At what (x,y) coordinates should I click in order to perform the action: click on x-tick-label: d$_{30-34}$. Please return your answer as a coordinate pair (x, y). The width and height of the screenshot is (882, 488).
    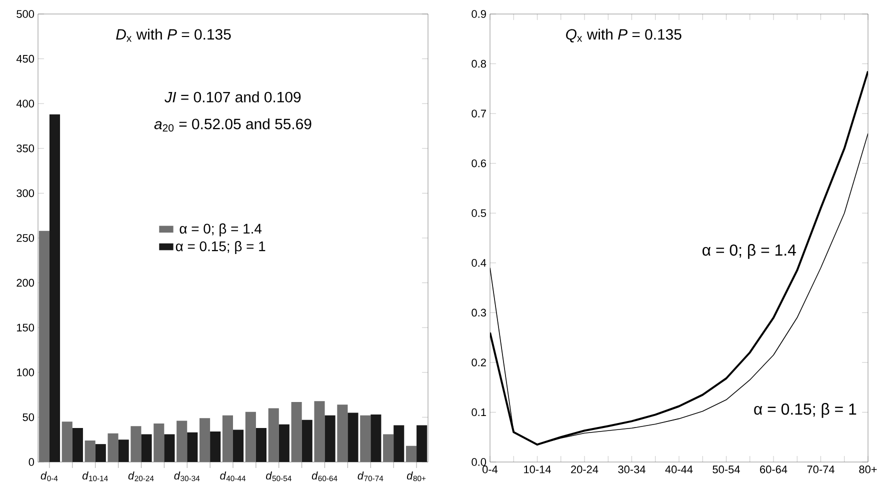
    Looking at the image, I should click on (187, 477).